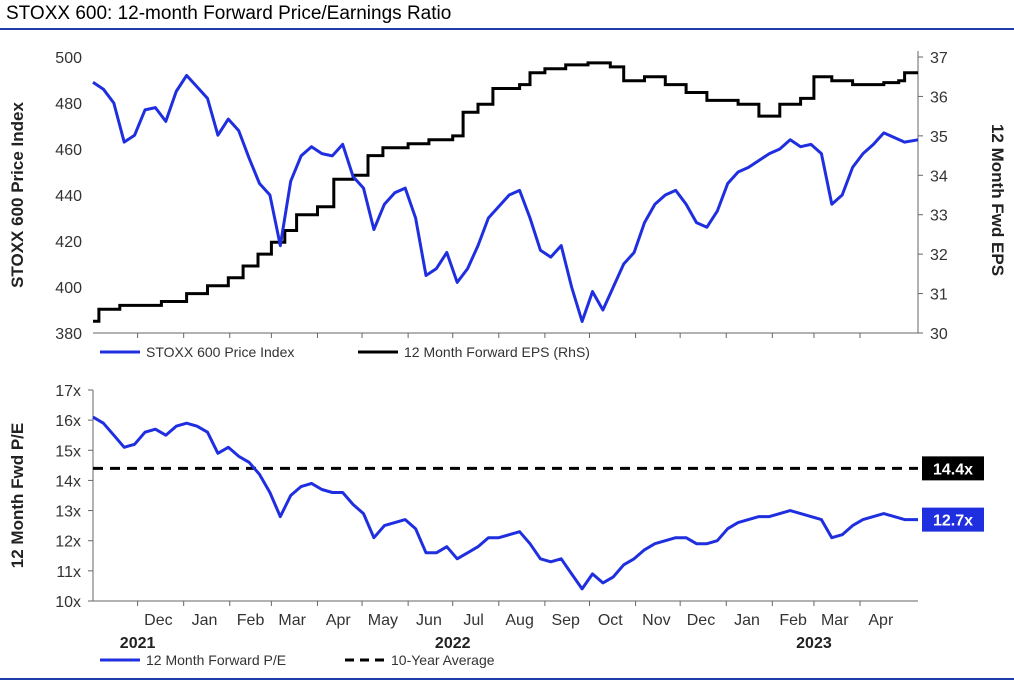 Image resolution: width=1014 pixels, height=683 pixels. I want to click on last-value-label: 12.7x, so click(953, 521).